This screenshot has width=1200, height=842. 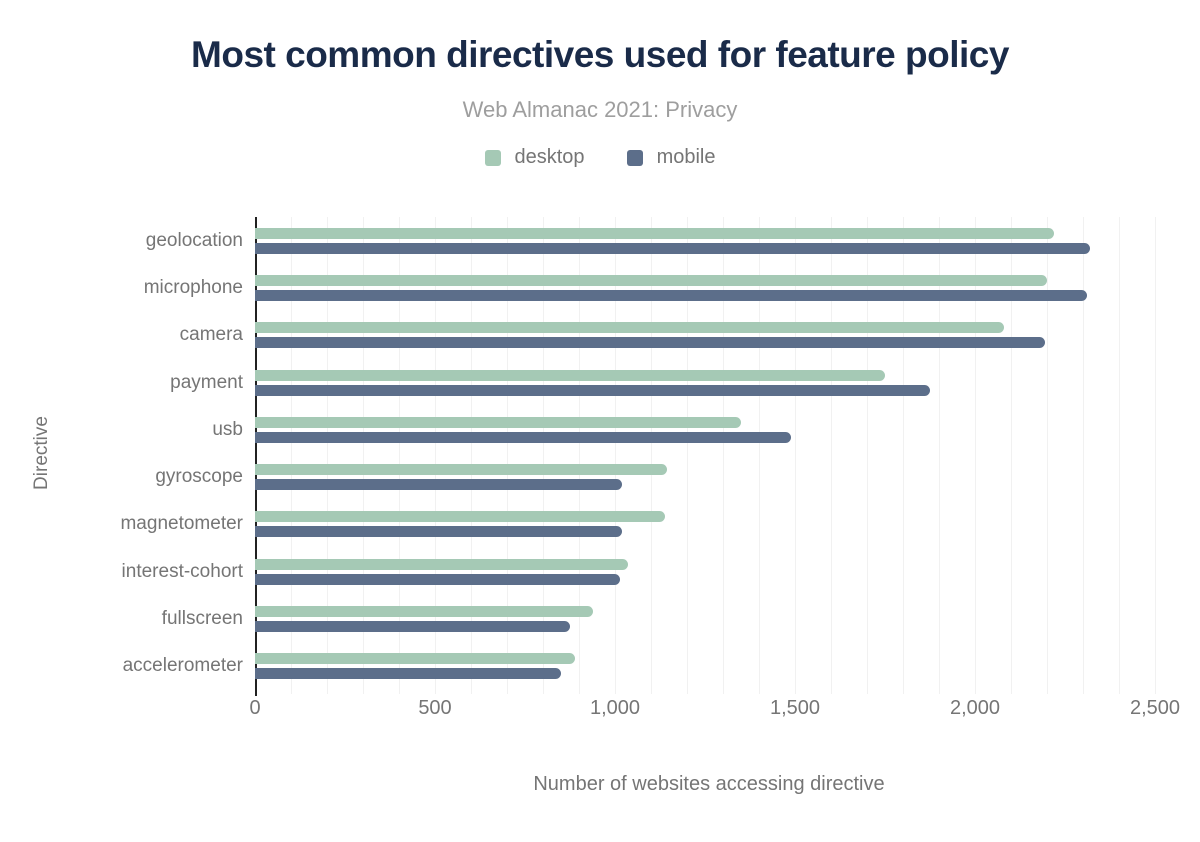 What do you see at coordinates (460, 517) in the screenshot?
I see `bar-desktop-magnetometer` at bounding box center [460, 517].